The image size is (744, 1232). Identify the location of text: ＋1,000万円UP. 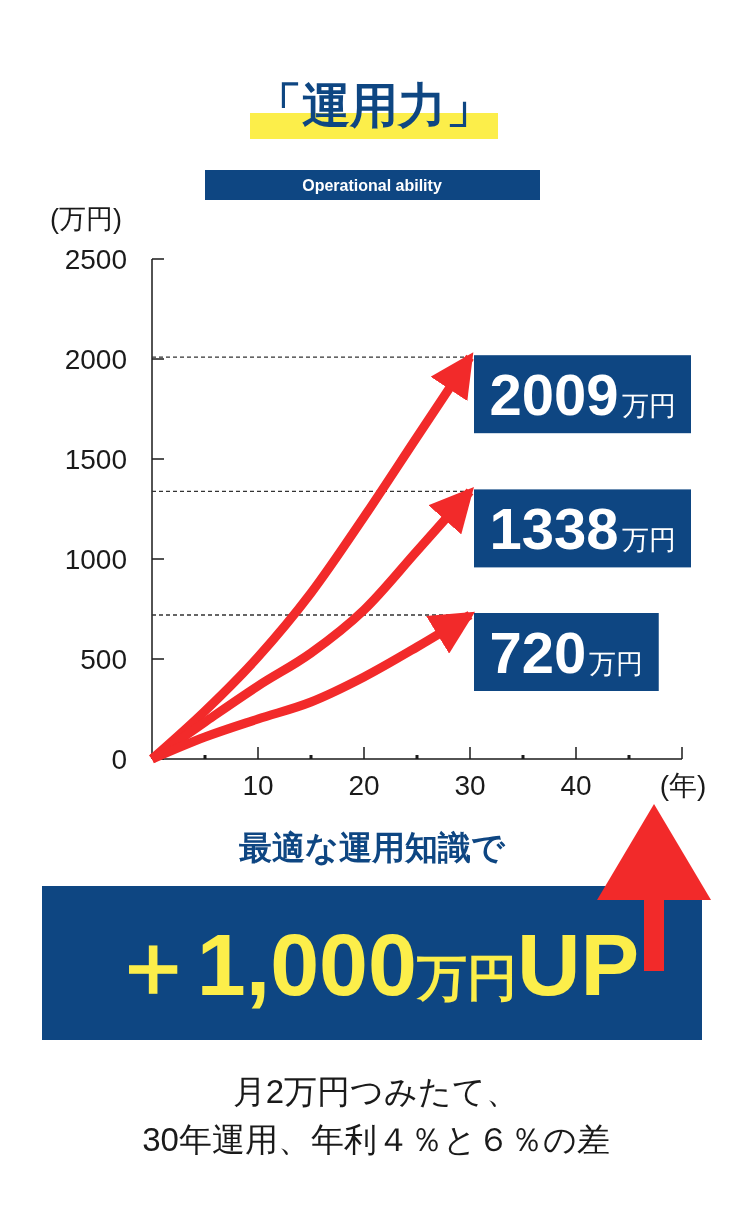
(374, 964).